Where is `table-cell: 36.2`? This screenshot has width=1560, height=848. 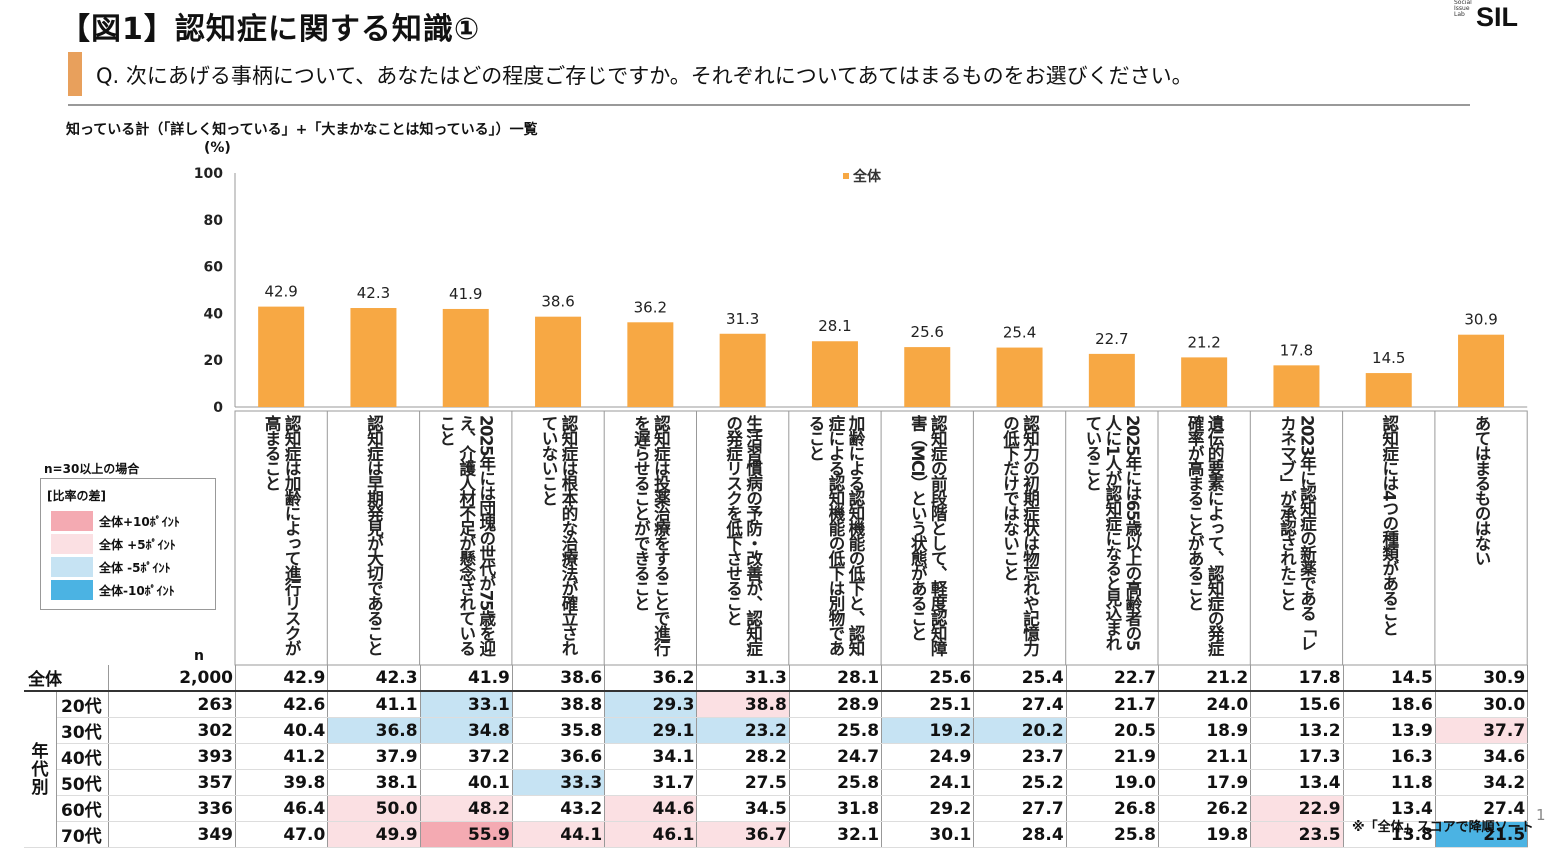 table-cell: 36.2 is located at coordinates (651, 678).